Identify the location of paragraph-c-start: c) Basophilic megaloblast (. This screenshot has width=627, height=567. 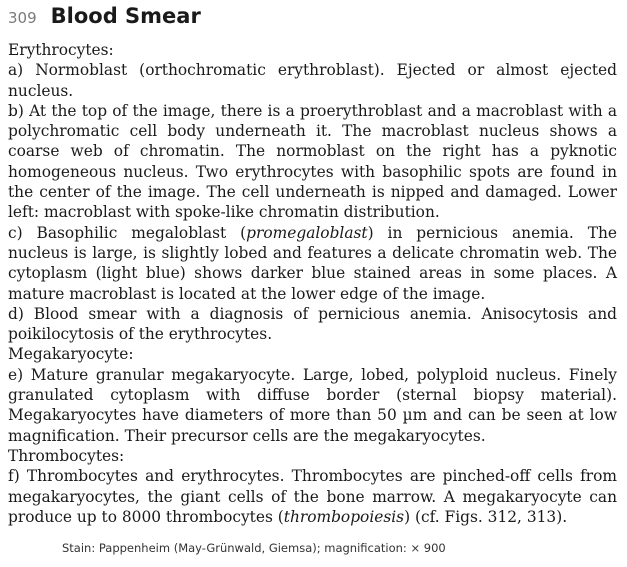
(127, 232).